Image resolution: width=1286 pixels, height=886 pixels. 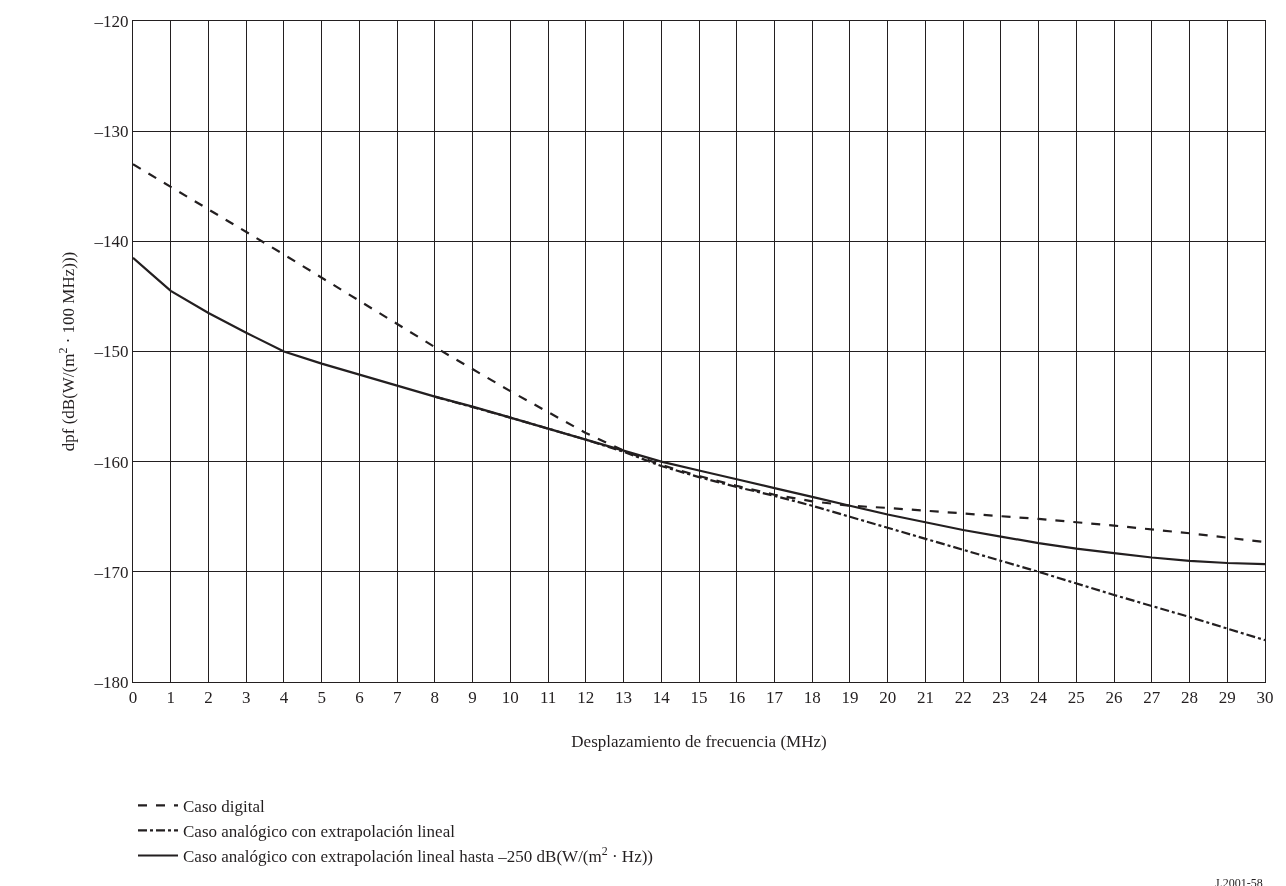 What do you see at coordinates (170, 698) in the screenshot?
I see `x-tick-label: 1` at bounding box center [170, 698].